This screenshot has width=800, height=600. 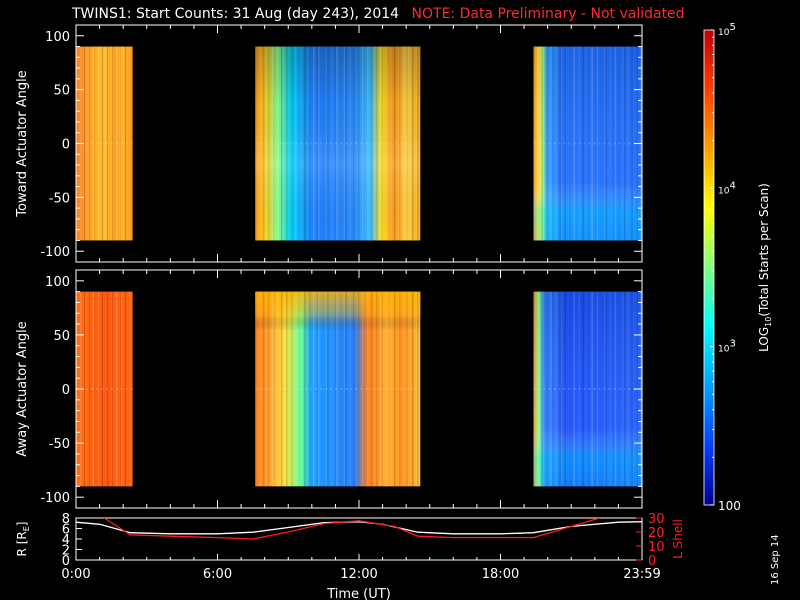 What do you see at coordinates (764, 250) in the screenshot?
I see `colorbar-label-post: (Total Starts per Scan)` at bounding box center [764, 250].